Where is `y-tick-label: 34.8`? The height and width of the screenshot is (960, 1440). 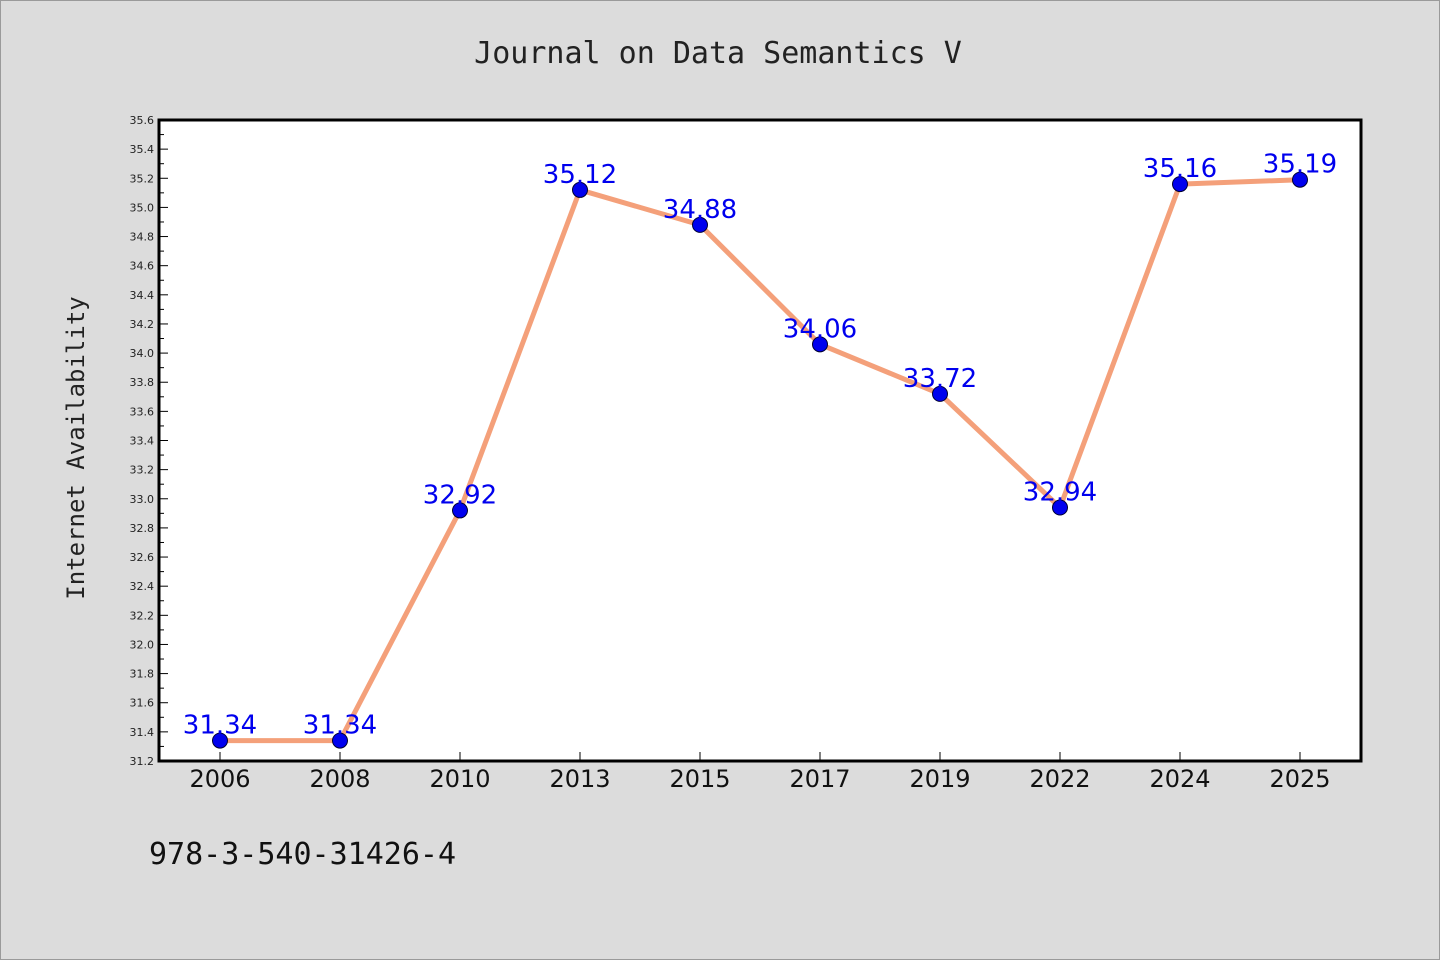 y-tick-label: 34.8 is located at coordinates (142, 237).